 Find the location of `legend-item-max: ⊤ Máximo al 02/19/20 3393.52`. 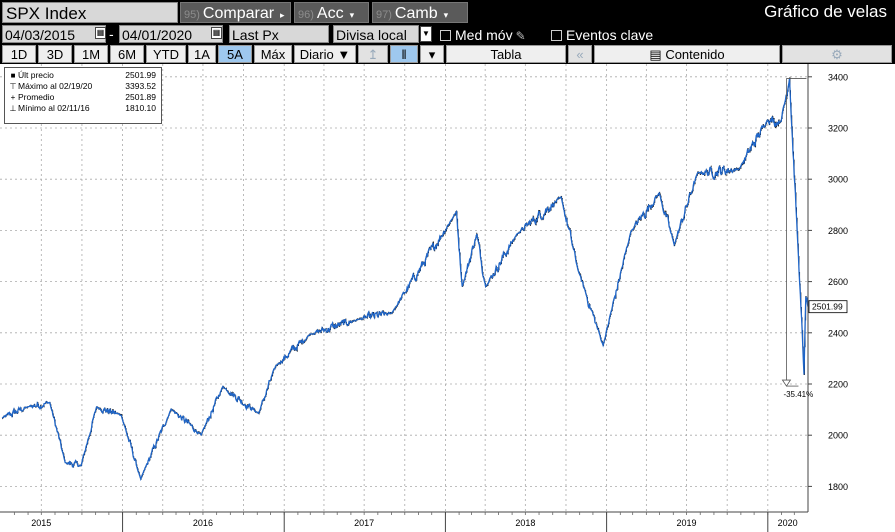

legend-item-max: ⊤ Máximo al 02/19/20 3393.52 is located at coordinates (83, 86).